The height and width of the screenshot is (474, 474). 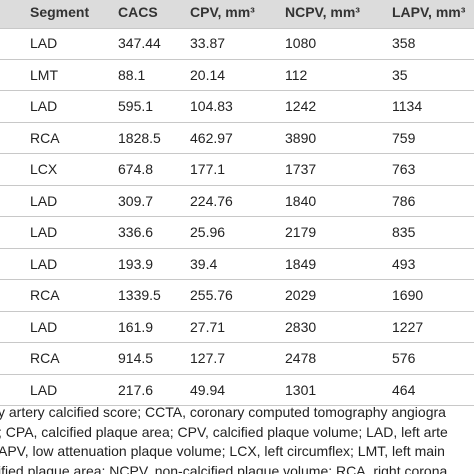 What do you see at coordinates (237, 201) in the screenshot?
I see `table-row: LAD 309.7 224.76 1840 786` at bounding box center [237, 201].